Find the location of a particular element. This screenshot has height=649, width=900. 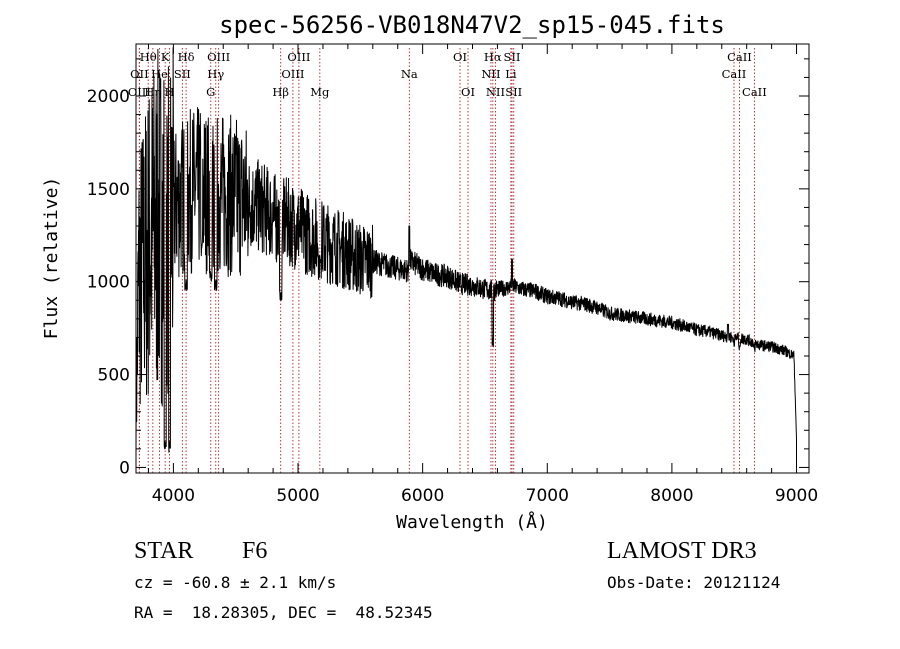

x-axis-label: Wavelength (Å) is located at coordinates (472, 522).